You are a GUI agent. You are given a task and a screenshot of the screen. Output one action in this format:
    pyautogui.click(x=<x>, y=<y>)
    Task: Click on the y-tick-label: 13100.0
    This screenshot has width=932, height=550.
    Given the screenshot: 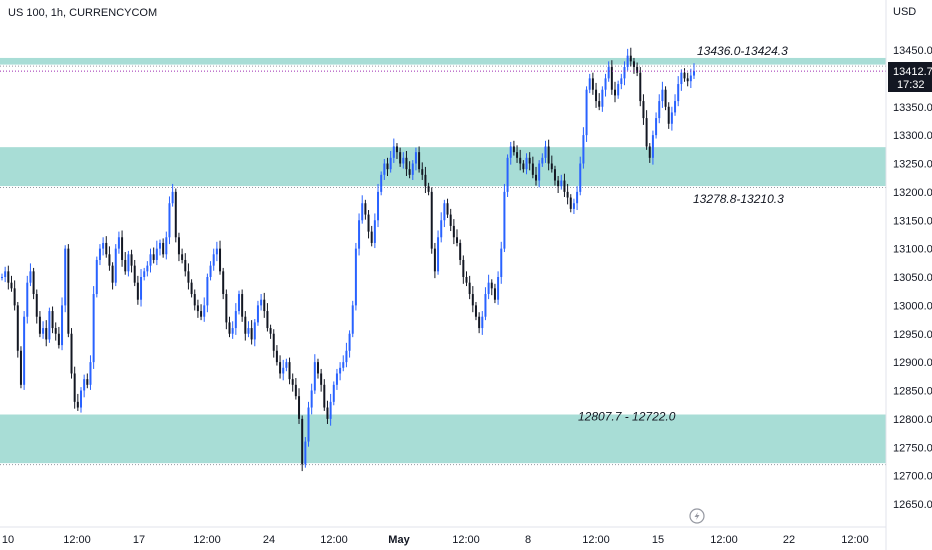 What is the action you would take?
    pyautogui.click(x=912, y=250)
    